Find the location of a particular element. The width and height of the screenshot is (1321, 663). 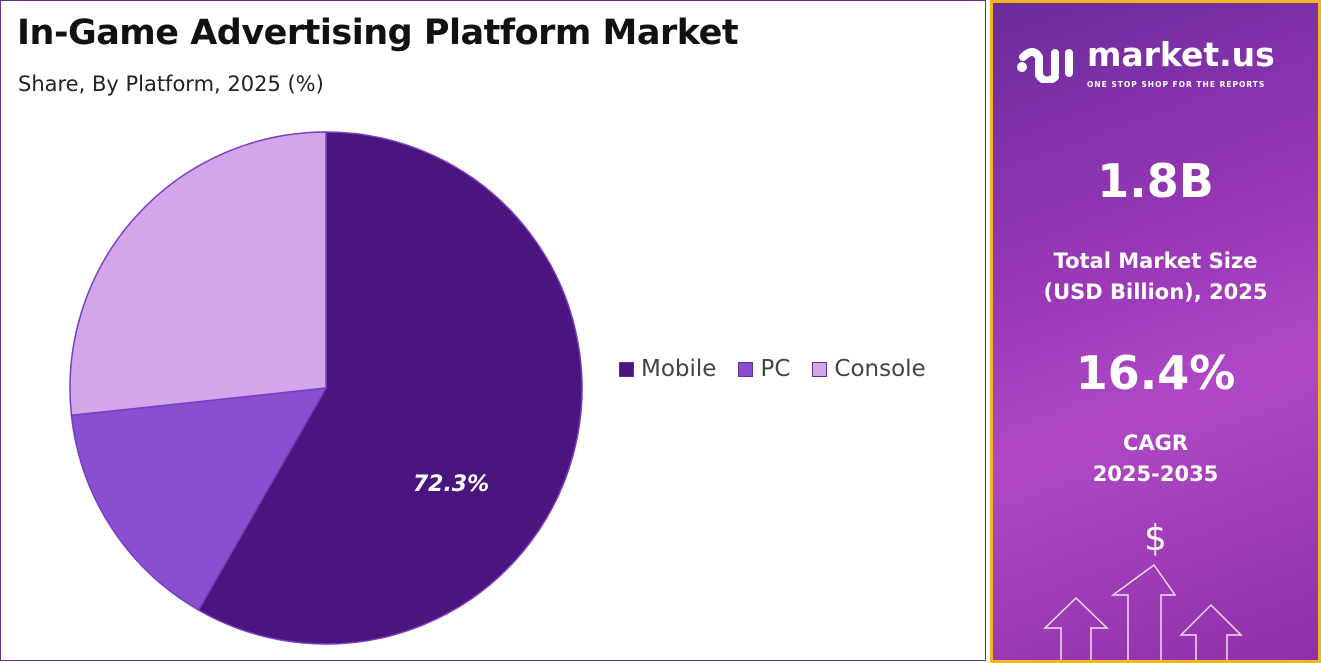

legend-item-console: Console is located at coordinates (869, 369).